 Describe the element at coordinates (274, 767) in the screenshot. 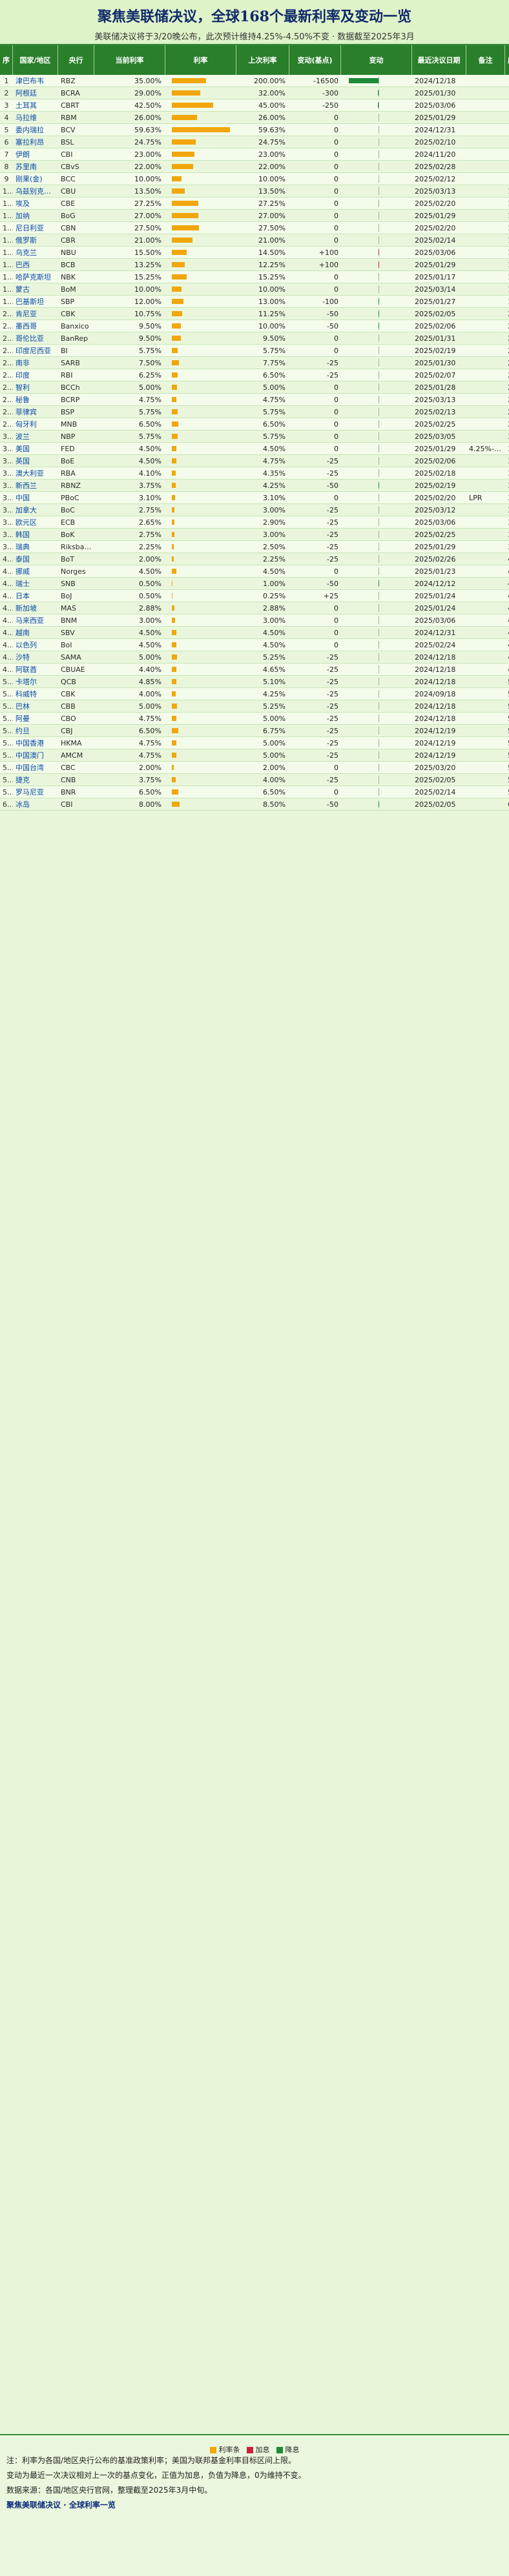

I see `cell-previous-rate: 2.00%` at that location.